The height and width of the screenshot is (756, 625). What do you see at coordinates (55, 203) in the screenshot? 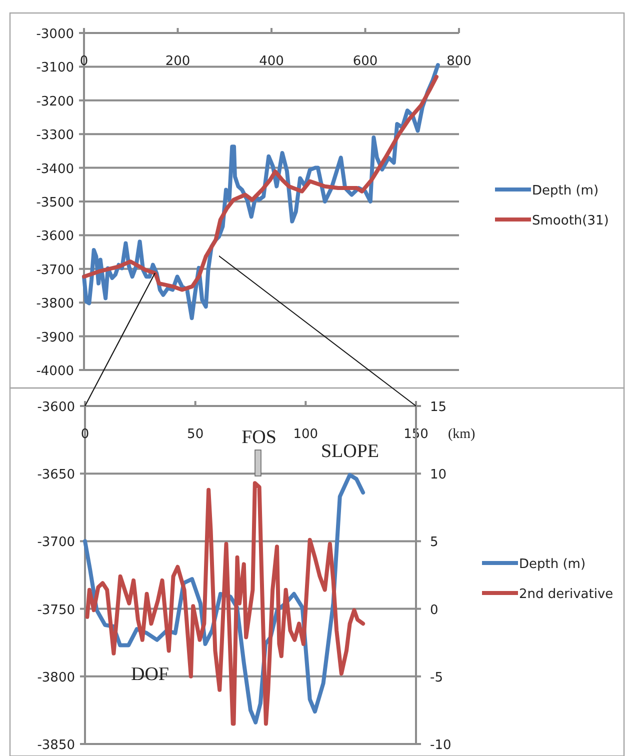
I see `y-tick-label: -3500` at bounding box center [55, 203].